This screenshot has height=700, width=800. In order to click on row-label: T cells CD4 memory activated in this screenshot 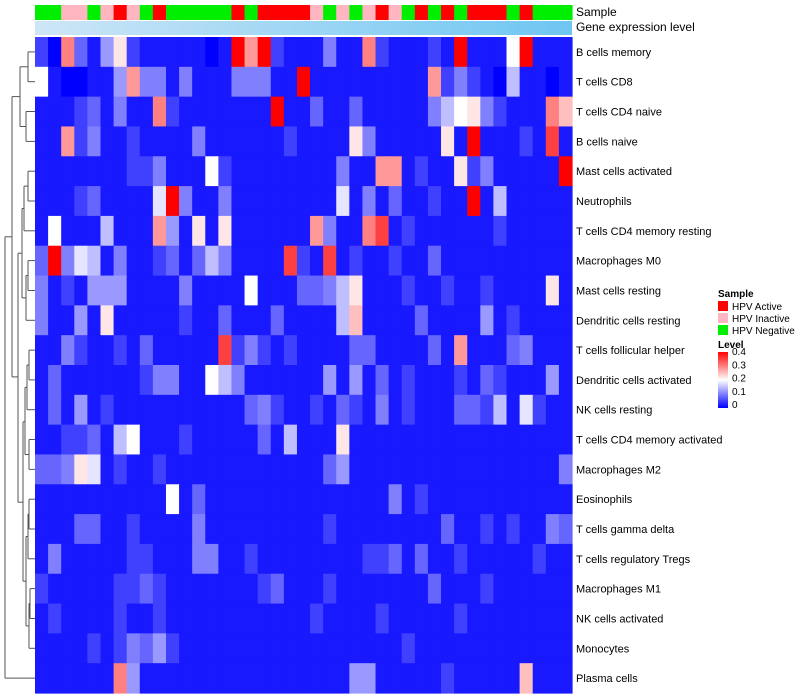, I will do `click(649, 441)`.